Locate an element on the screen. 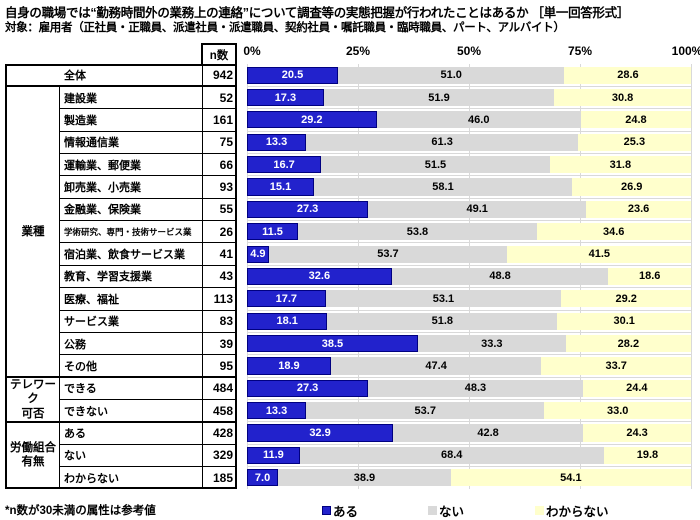  bar-segment-ない: 33.3 is located at coordinates (491, 344).